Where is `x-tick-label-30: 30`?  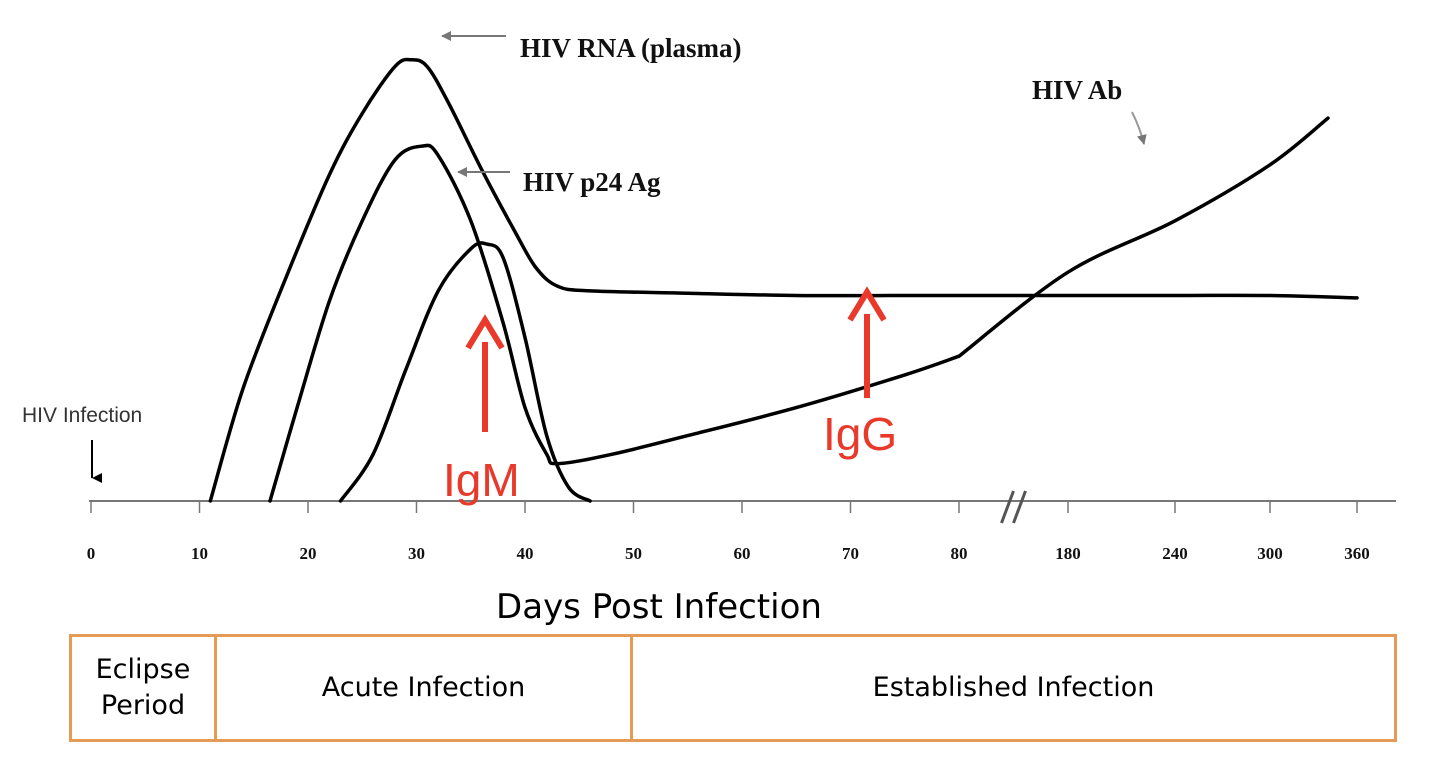
x-tick-label-30: 30 is located at coordinates (416, 553).